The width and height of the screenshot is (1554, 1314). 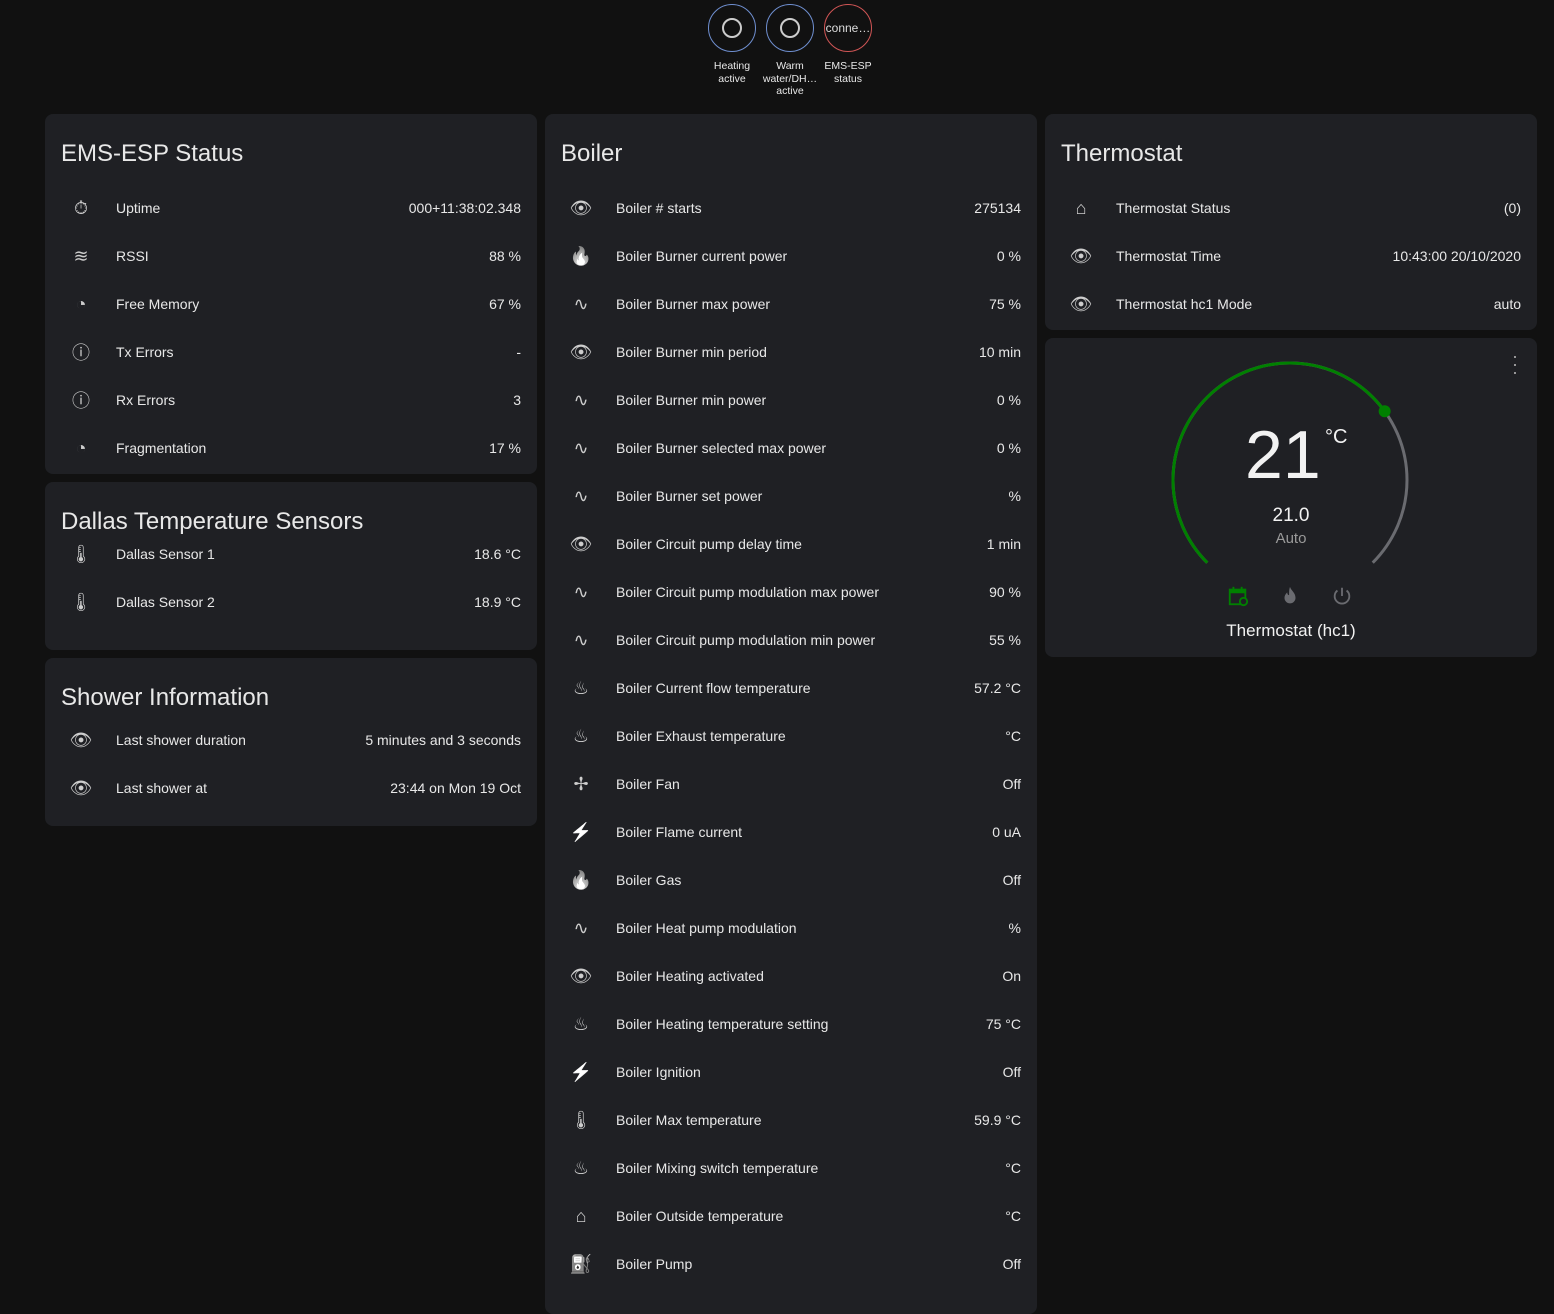 I want to click on entity-value: 000+11:38:02.348, so click(x=464, y=208).